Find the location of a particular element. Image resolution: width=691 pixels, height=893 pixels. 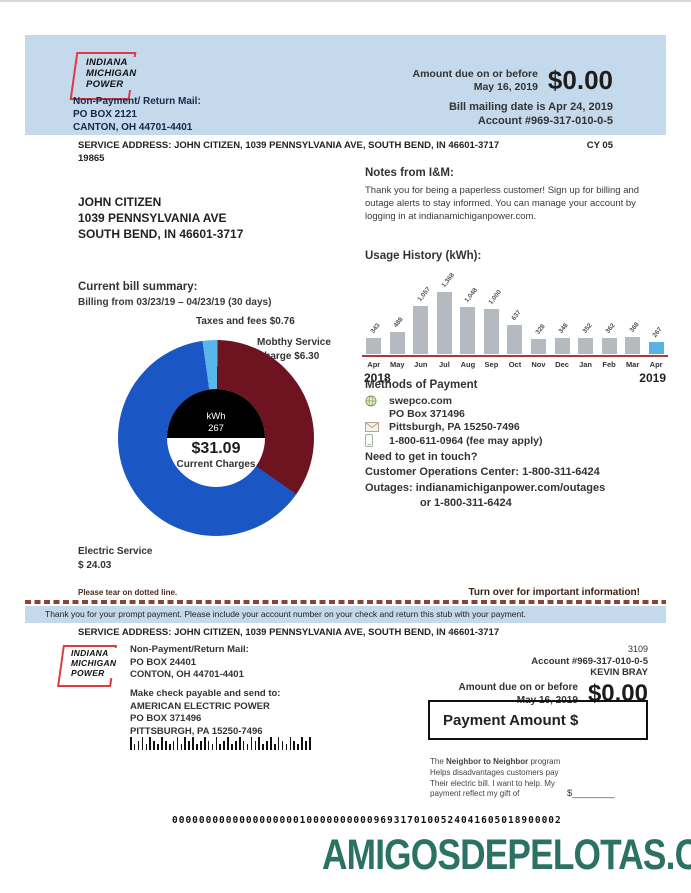

usage-bar-value: 1,057 is located at coordinates (424, 294).